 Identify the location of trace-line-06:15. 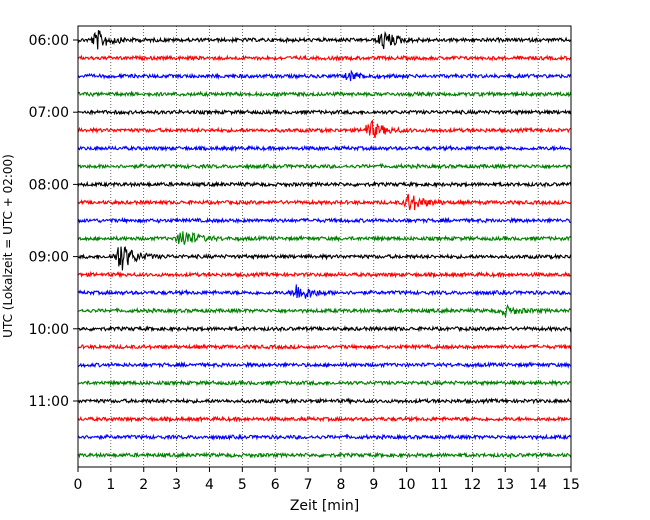
(324, 58).